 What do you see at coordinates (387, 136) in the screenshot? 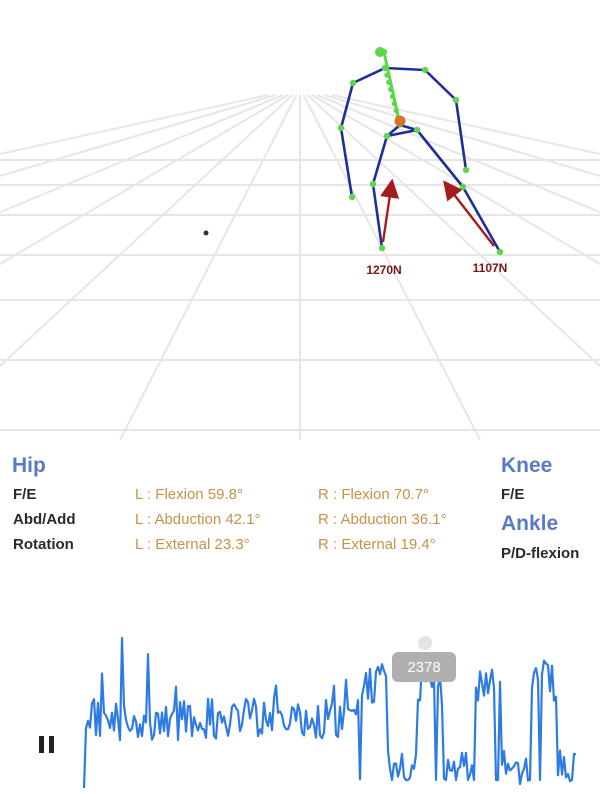
I see `joint-lhip` at bounding box center [387, 136].